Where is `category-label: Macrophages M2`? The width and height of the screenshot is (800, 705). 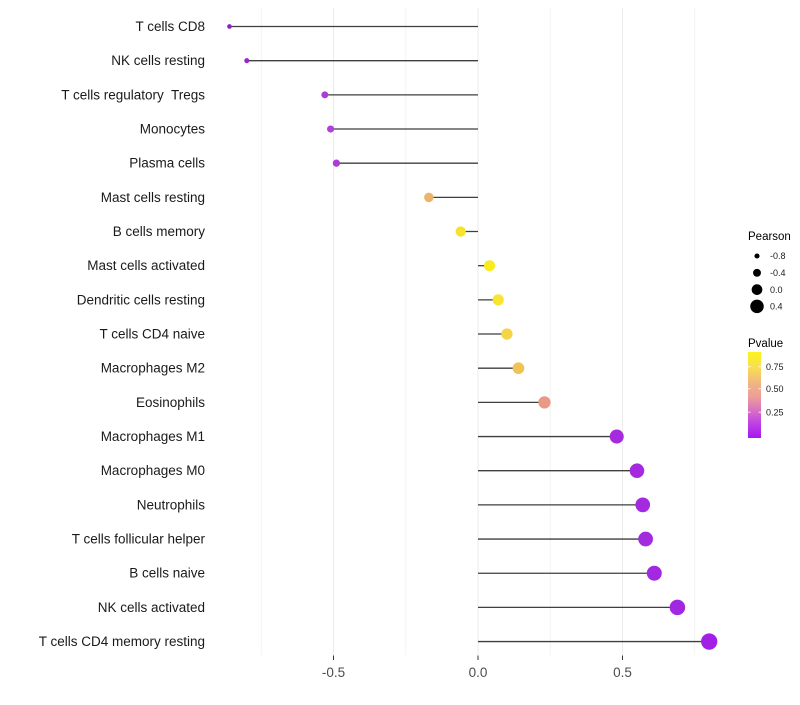
category-label: Macrophages M2 is located at coordinates (153, 368).